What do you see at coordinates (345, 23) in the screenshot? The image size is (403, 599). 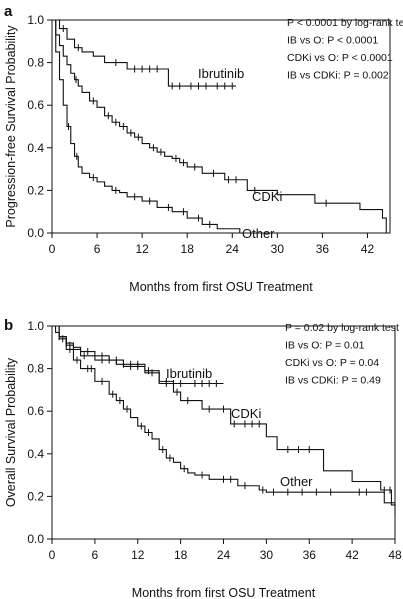 I see `p-value-annotation: P < 0.0001 by log-rank test` at bounding box center [345, 23].